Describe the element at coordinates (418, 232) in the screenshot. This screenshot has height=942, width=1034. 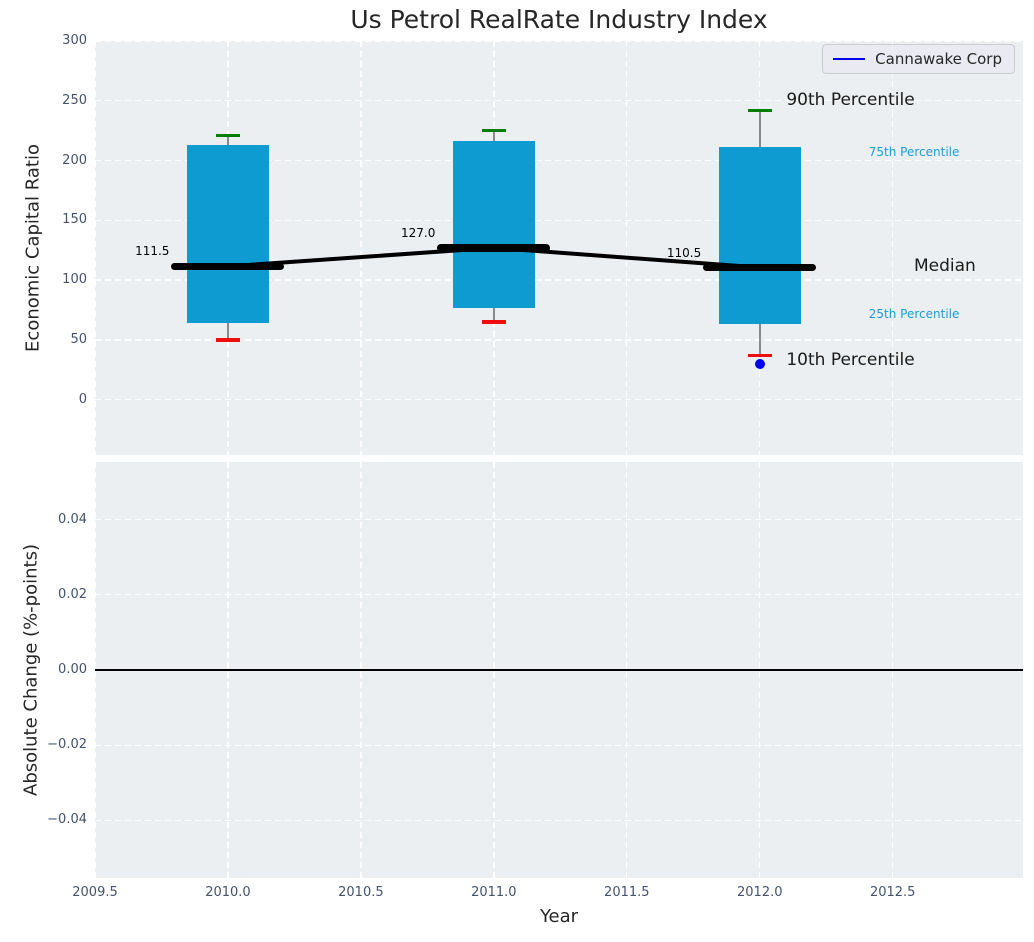
I see `median-value-annotation: 127.0` at that location.